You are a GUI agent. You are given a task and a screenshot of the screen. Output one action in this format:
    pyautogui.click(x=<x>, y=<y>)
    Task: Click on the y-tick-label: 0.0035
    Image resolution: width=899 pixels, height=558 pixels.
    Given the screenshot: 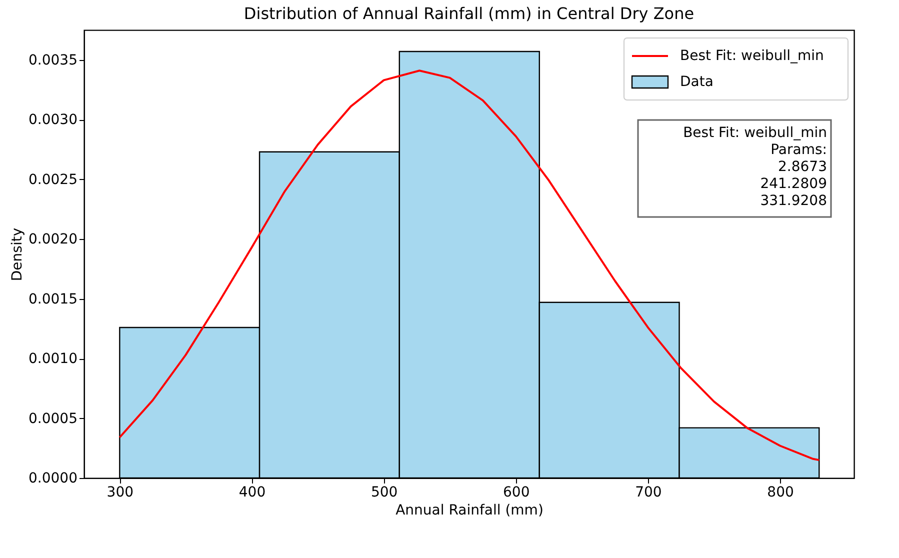 What is the action you would take?
    pyautogui.click(x=53, y=60)
    